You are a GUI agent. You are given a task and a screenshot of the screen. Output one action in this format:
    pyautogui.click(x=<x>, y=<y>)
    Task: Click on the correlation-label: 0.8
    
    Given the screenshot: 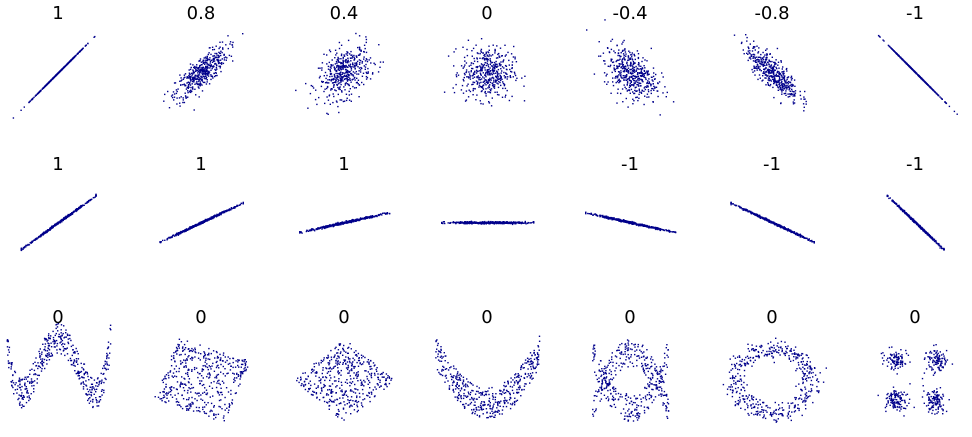 What is the action you would take?
    pyautogui.click(x=201, y=13)
    